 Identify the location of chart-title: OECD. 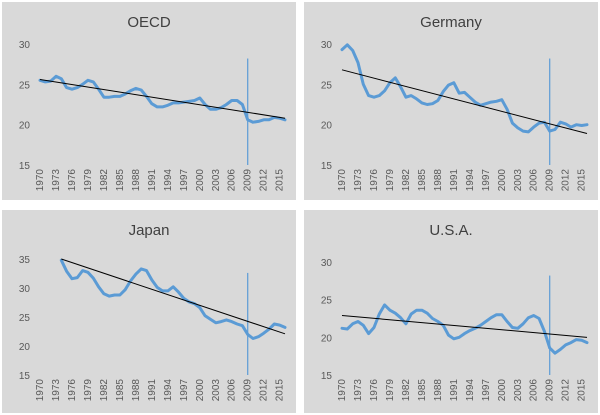
(149, 22).